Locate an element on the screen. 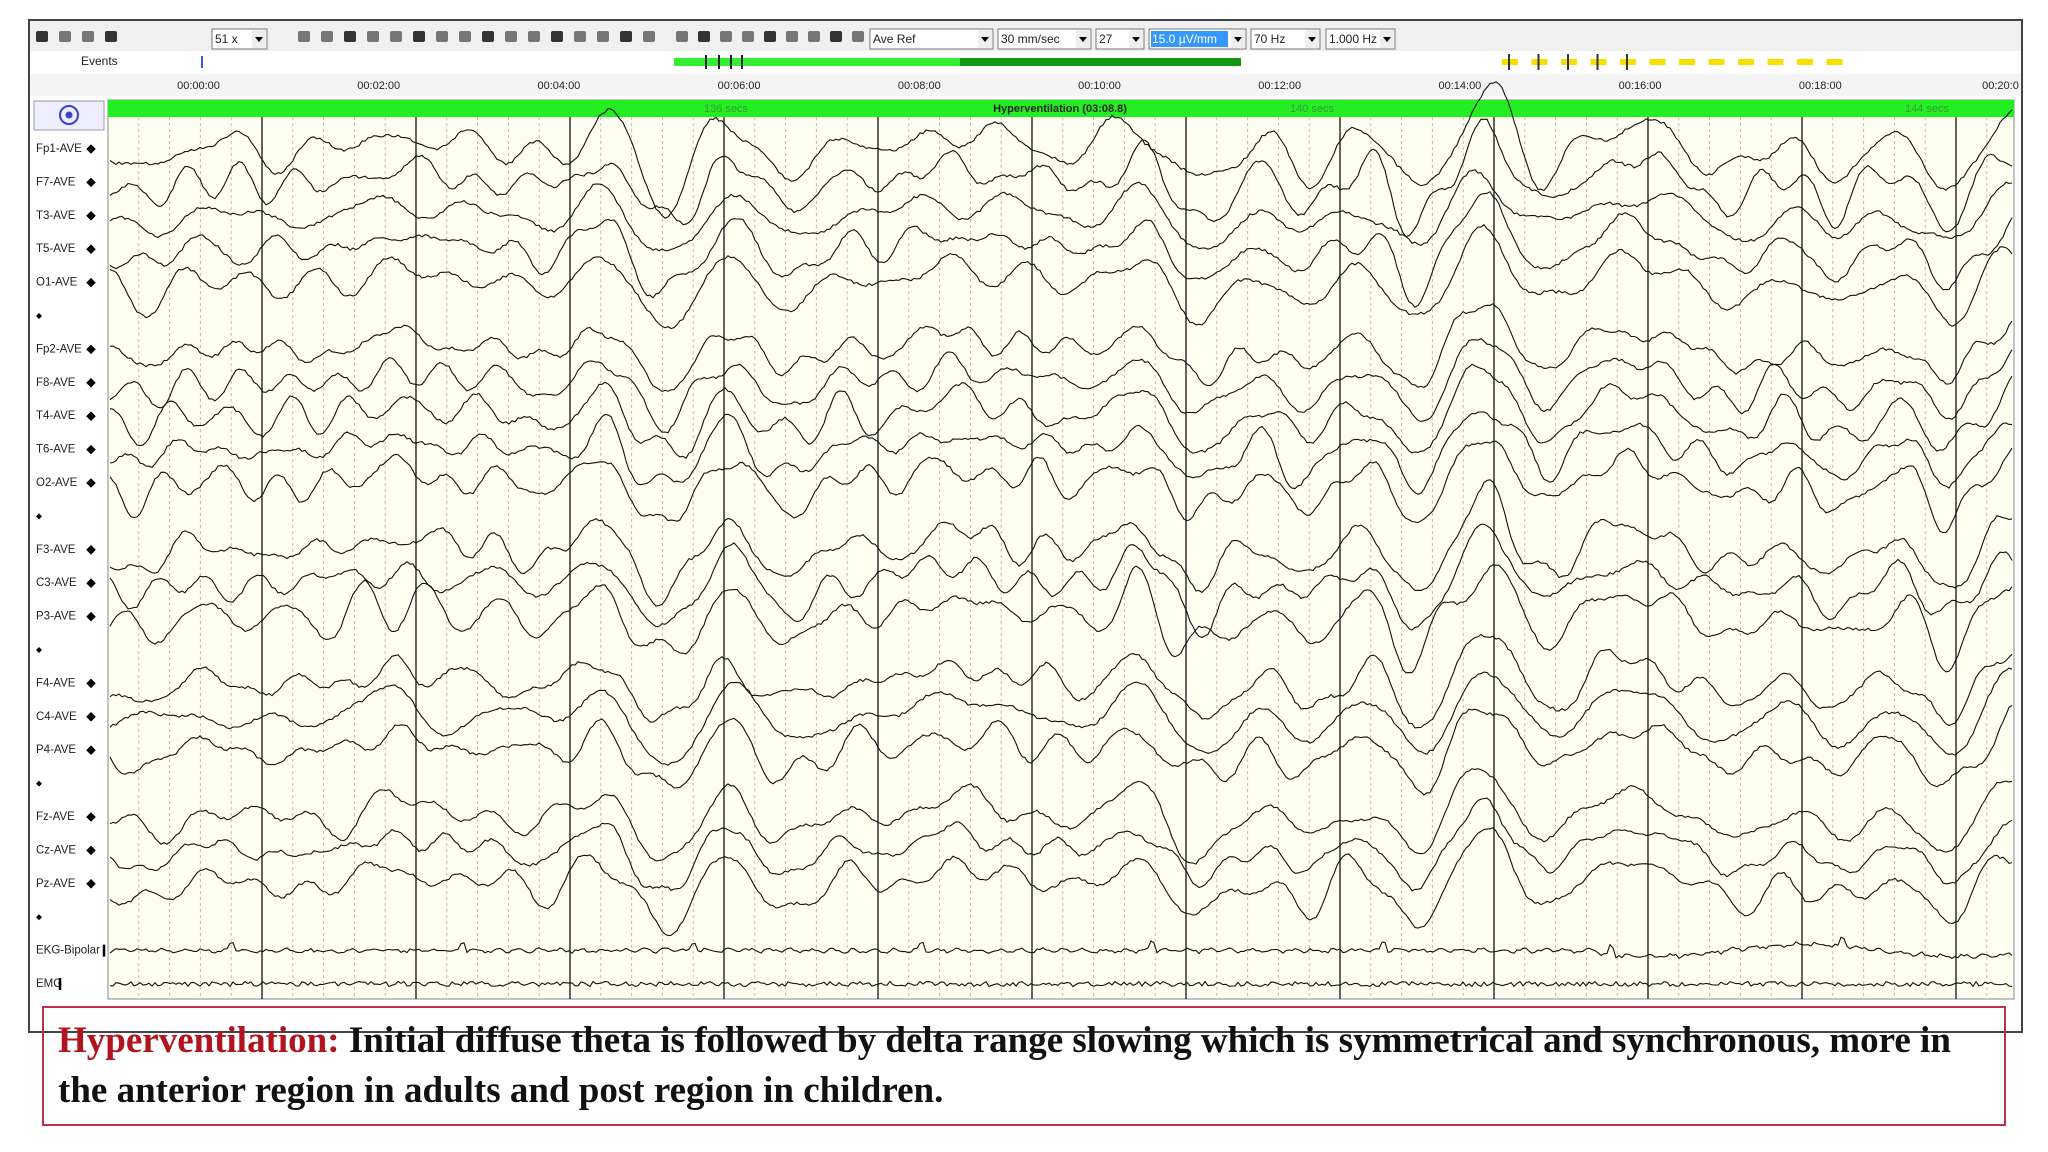 Image resolution: width=2048 pixels, height=1152 pixels. hv-bar is located at coordinates (1061, 108).